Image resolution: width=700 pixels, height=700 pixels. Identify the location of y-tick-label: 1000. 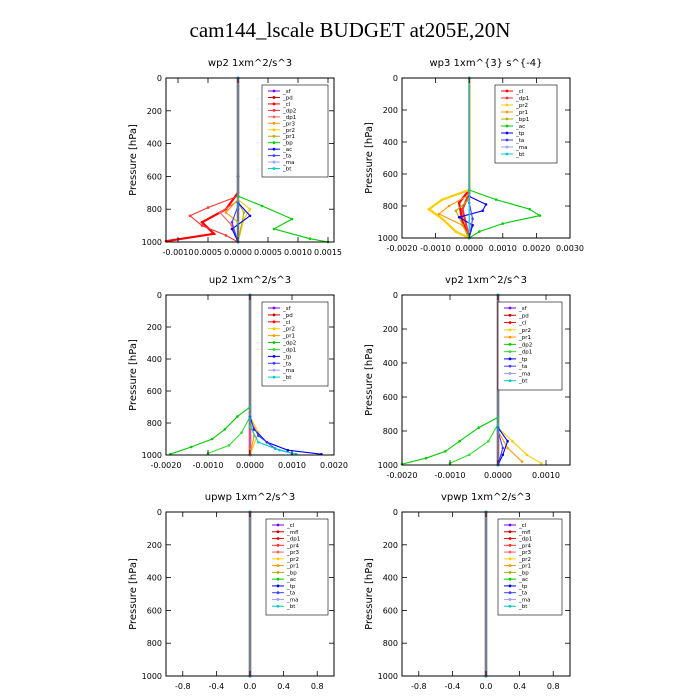
(388, 238).